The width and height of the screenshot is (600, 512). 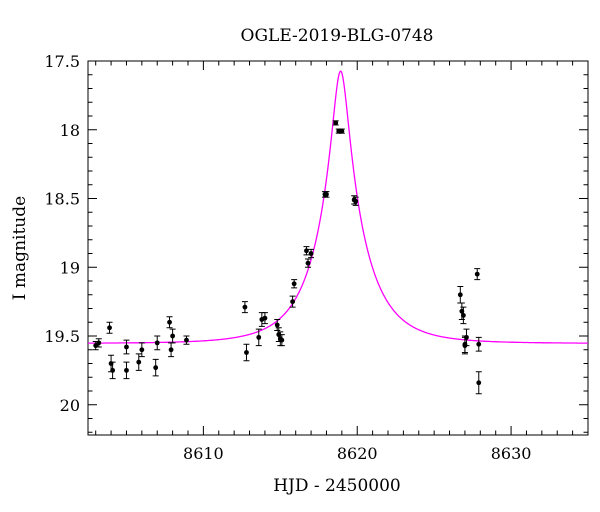 What do you see at coordinates (337, 36) in the screenshot?
I see `chart-title: OGLE-2019-BLG-0748` at bounding box center [337, 36].